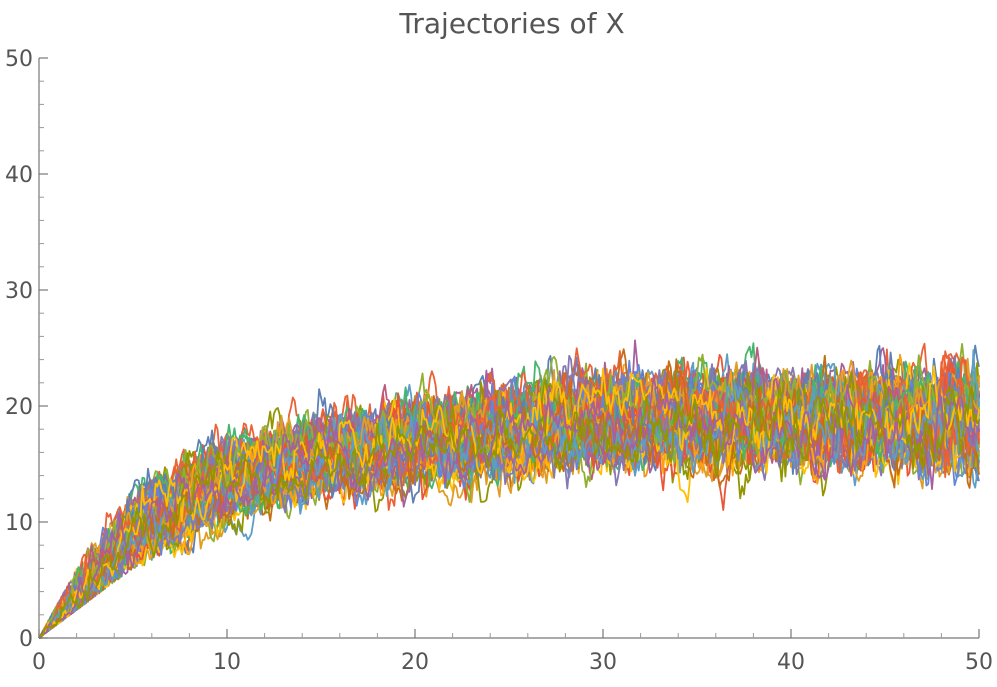  Describe the element at coordinates (19, 59) in the screenshot. I see `y-tick-label: 50` at that location.